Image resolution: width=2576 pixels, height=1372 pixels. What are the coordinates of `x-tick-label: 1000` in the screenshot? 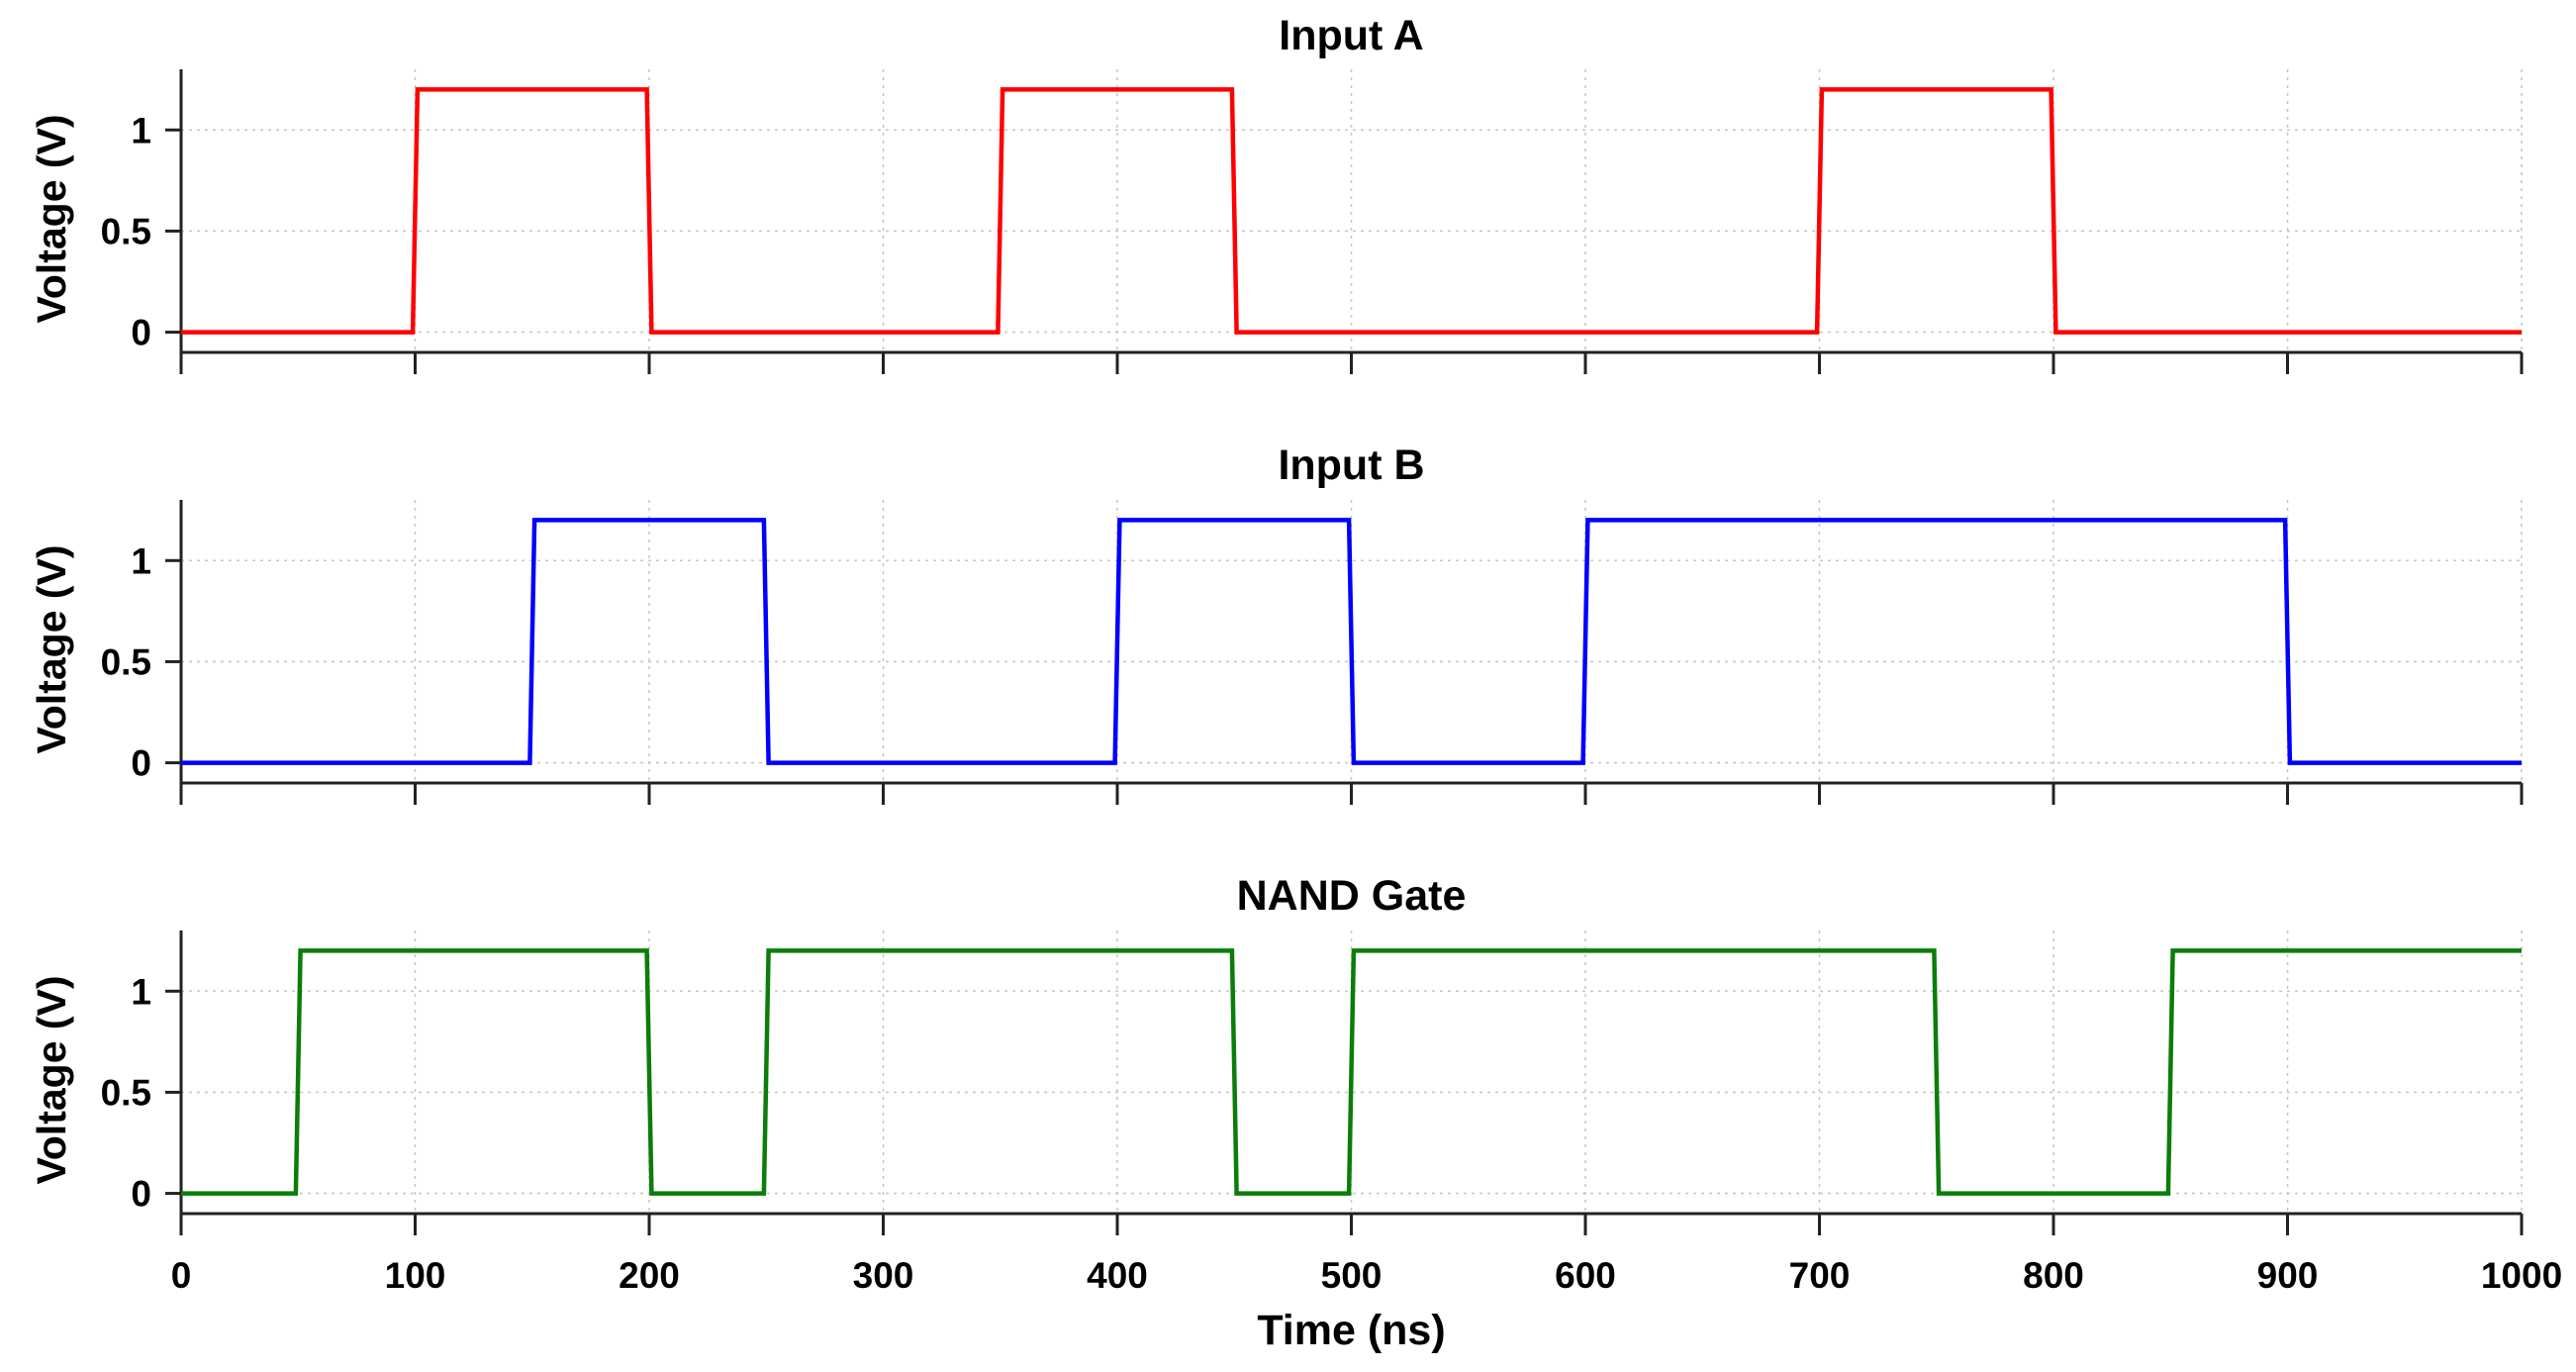 It's located at (2521, 1275).